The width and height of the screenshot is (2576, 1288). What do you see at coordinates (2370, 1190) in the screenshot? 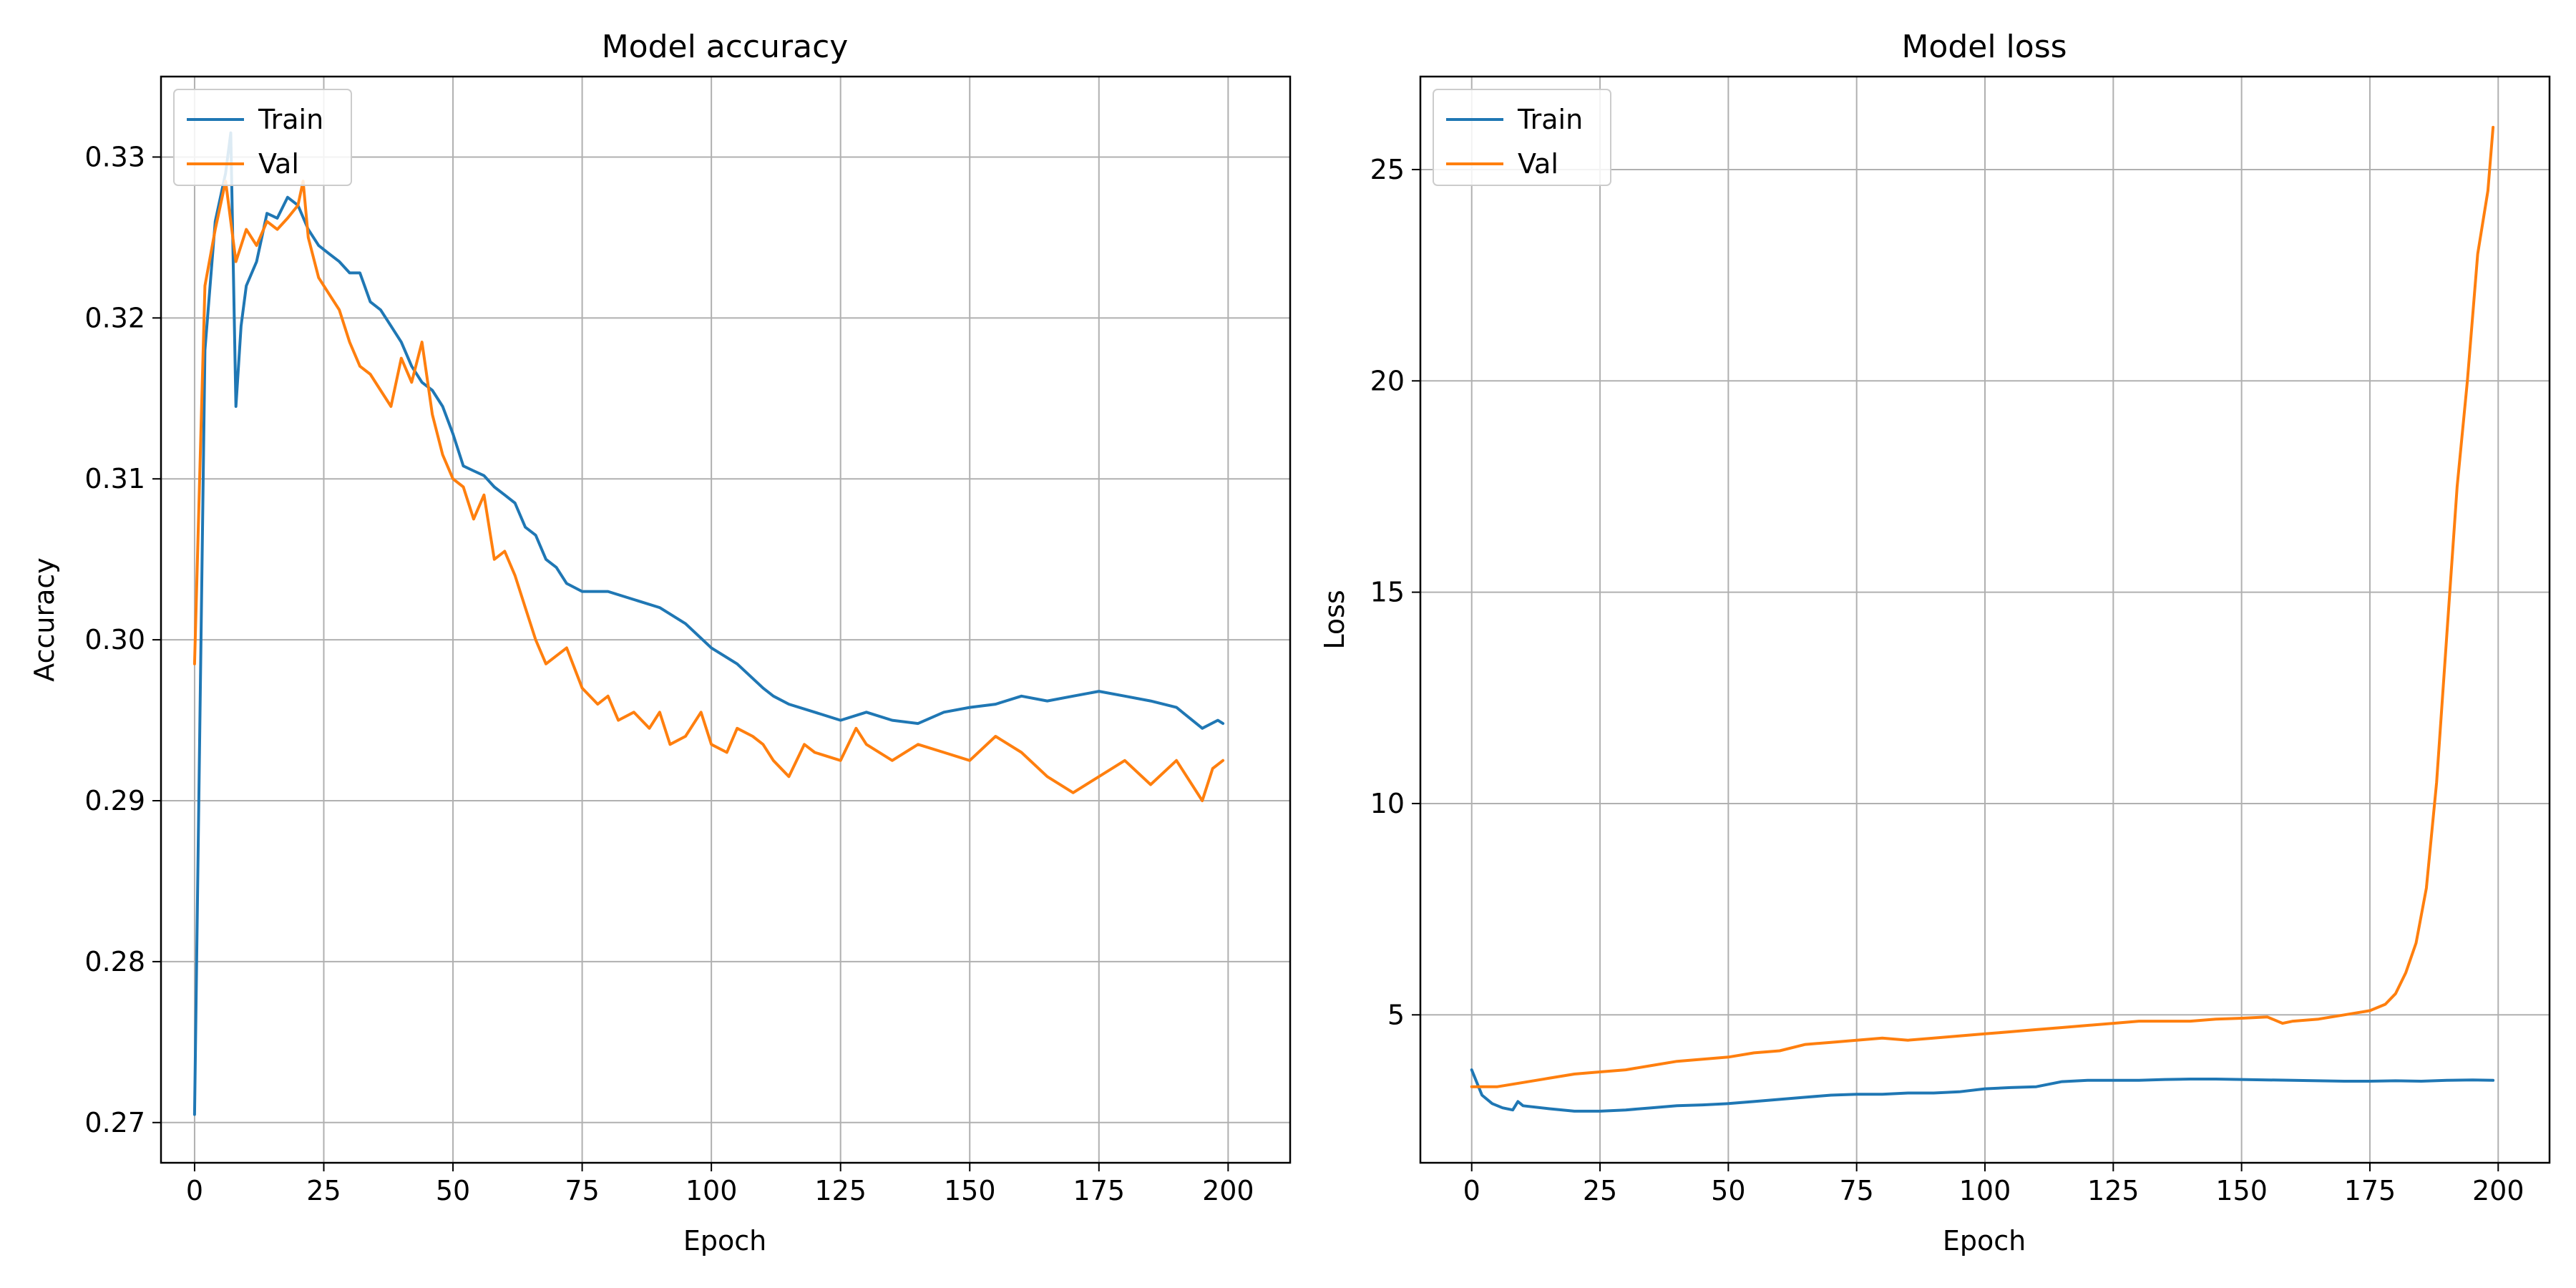
I see `loss-x-tick-label: 175` at bounding box center [2370, 1190].